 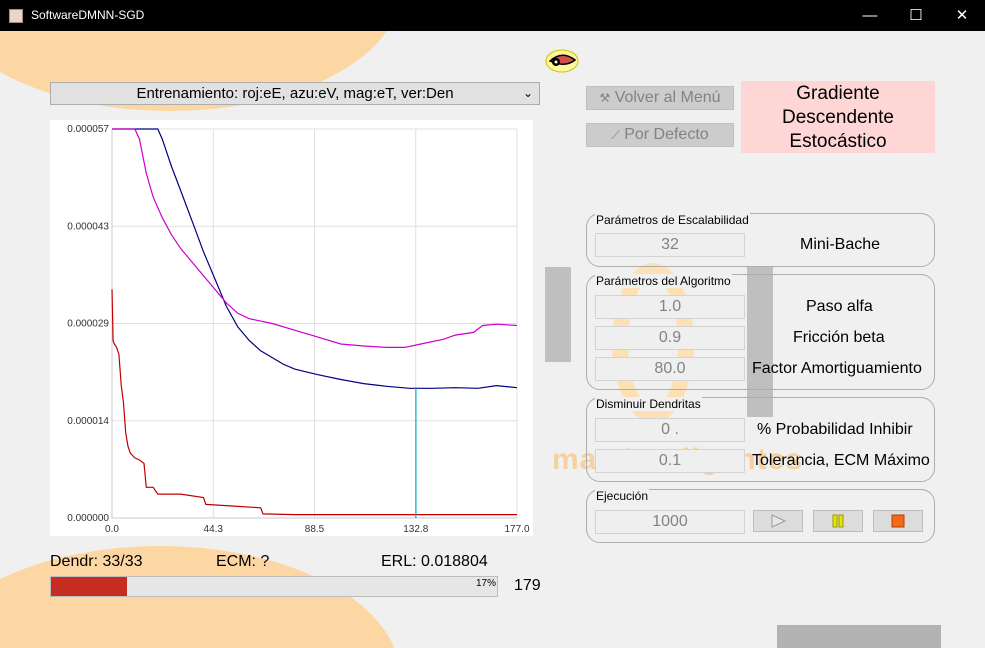 I want to click on group-title: Ejecución, so click(x=622, y=496).